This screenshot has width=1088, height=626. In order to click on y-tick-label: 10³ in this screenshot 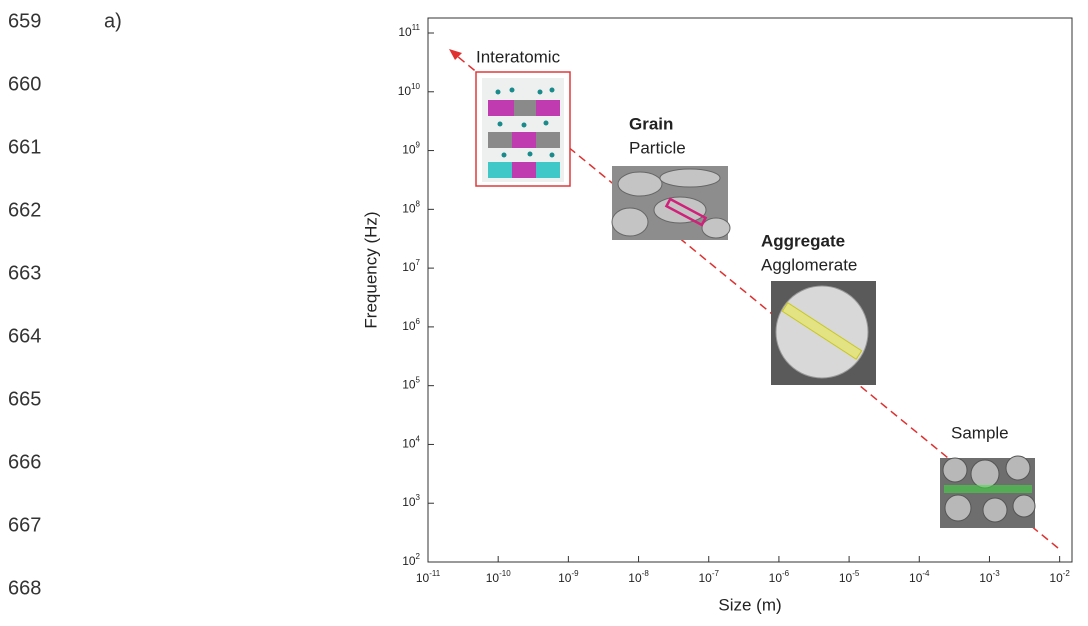, I will do `click(411, 501)`.